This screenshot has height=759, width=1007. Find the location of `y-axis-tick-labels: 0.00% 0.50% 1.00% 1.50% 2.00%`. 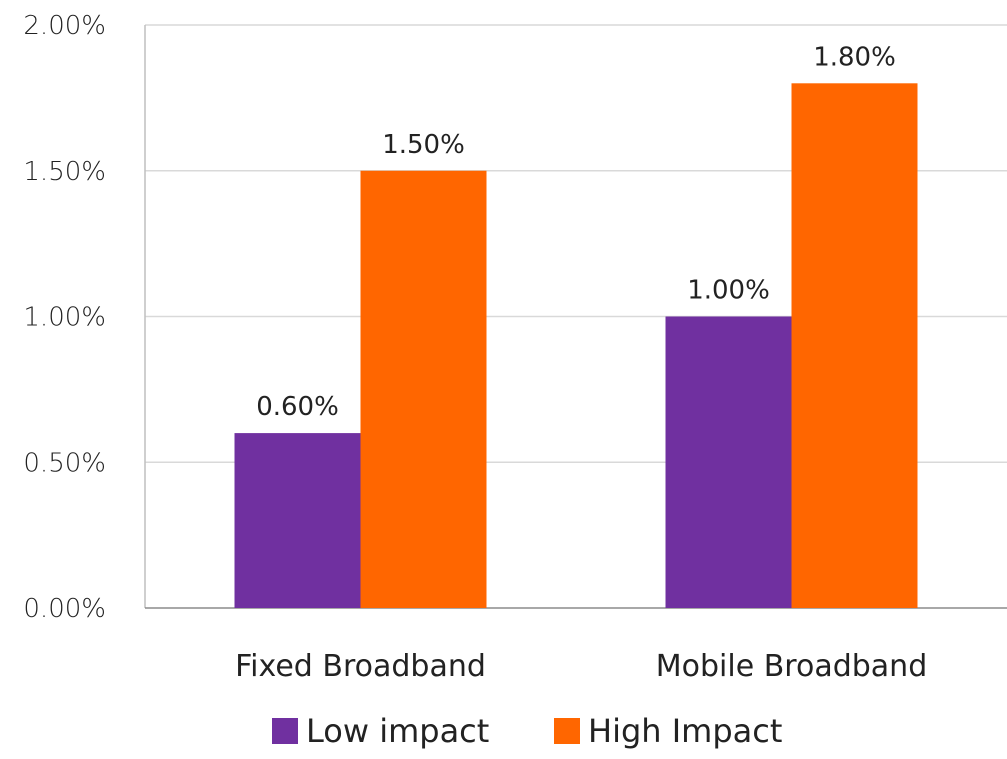

y-axis-tick-labels: 0.00% 0.50% 1.00% 1.50% 2.00% is located at coordinates (64, 317).